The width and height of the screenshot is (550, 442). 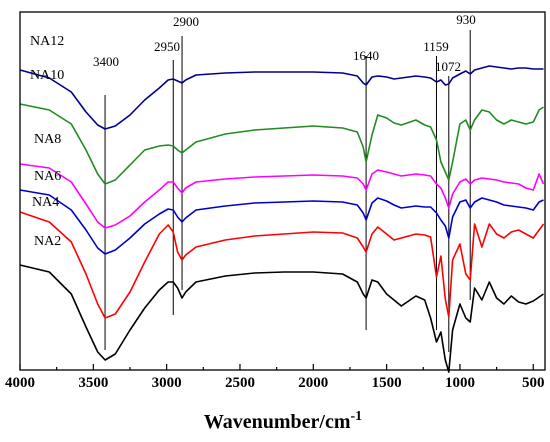 I want to click on x-tick-label: 3500, so click(x=93, y=383).